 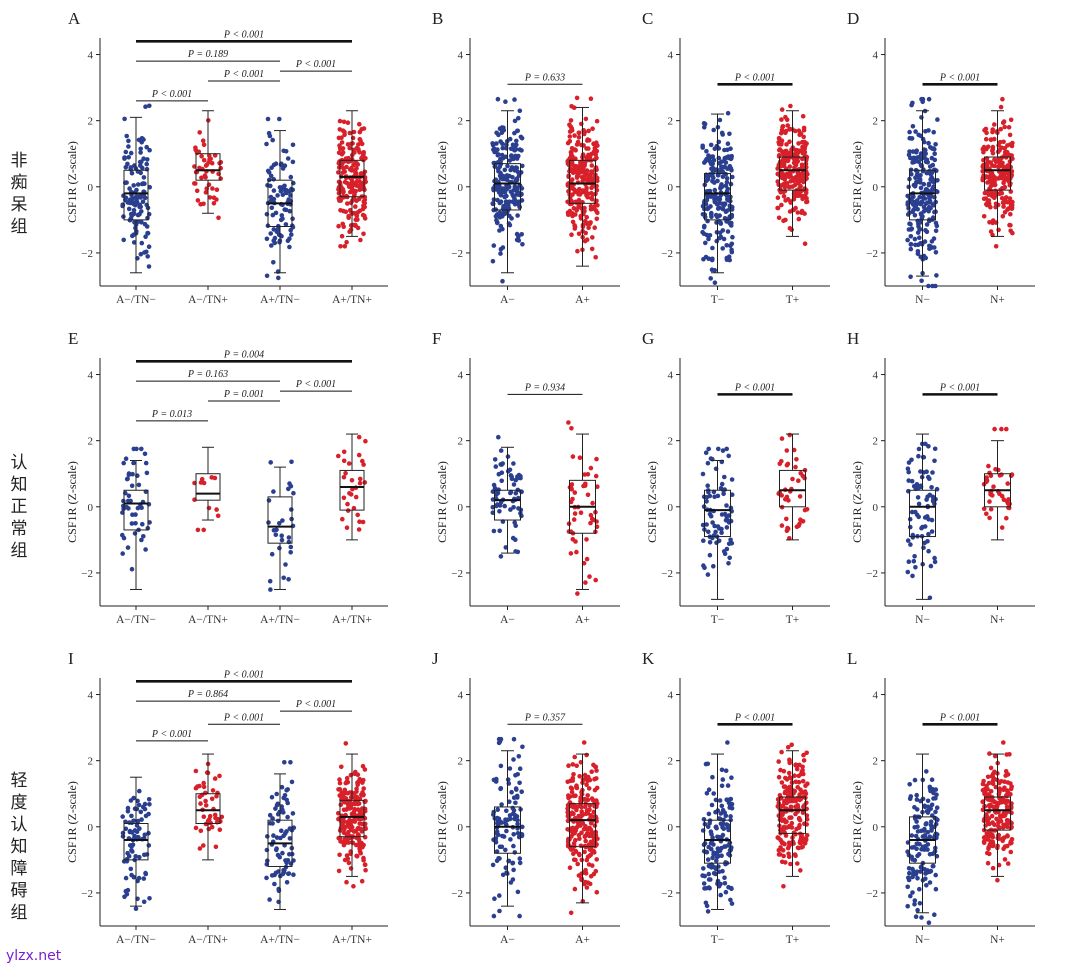 I want to click on x-tick-label: A+/TN−, so click(x=280, y=620).